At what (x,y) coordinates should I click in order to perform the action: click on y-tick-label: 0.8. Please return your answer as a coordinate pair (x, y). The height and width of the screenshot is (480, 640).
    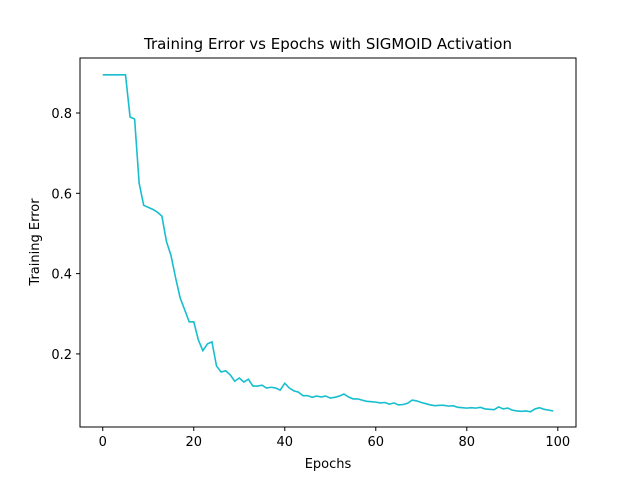
    Looking at the image, I should click on (61, 114).